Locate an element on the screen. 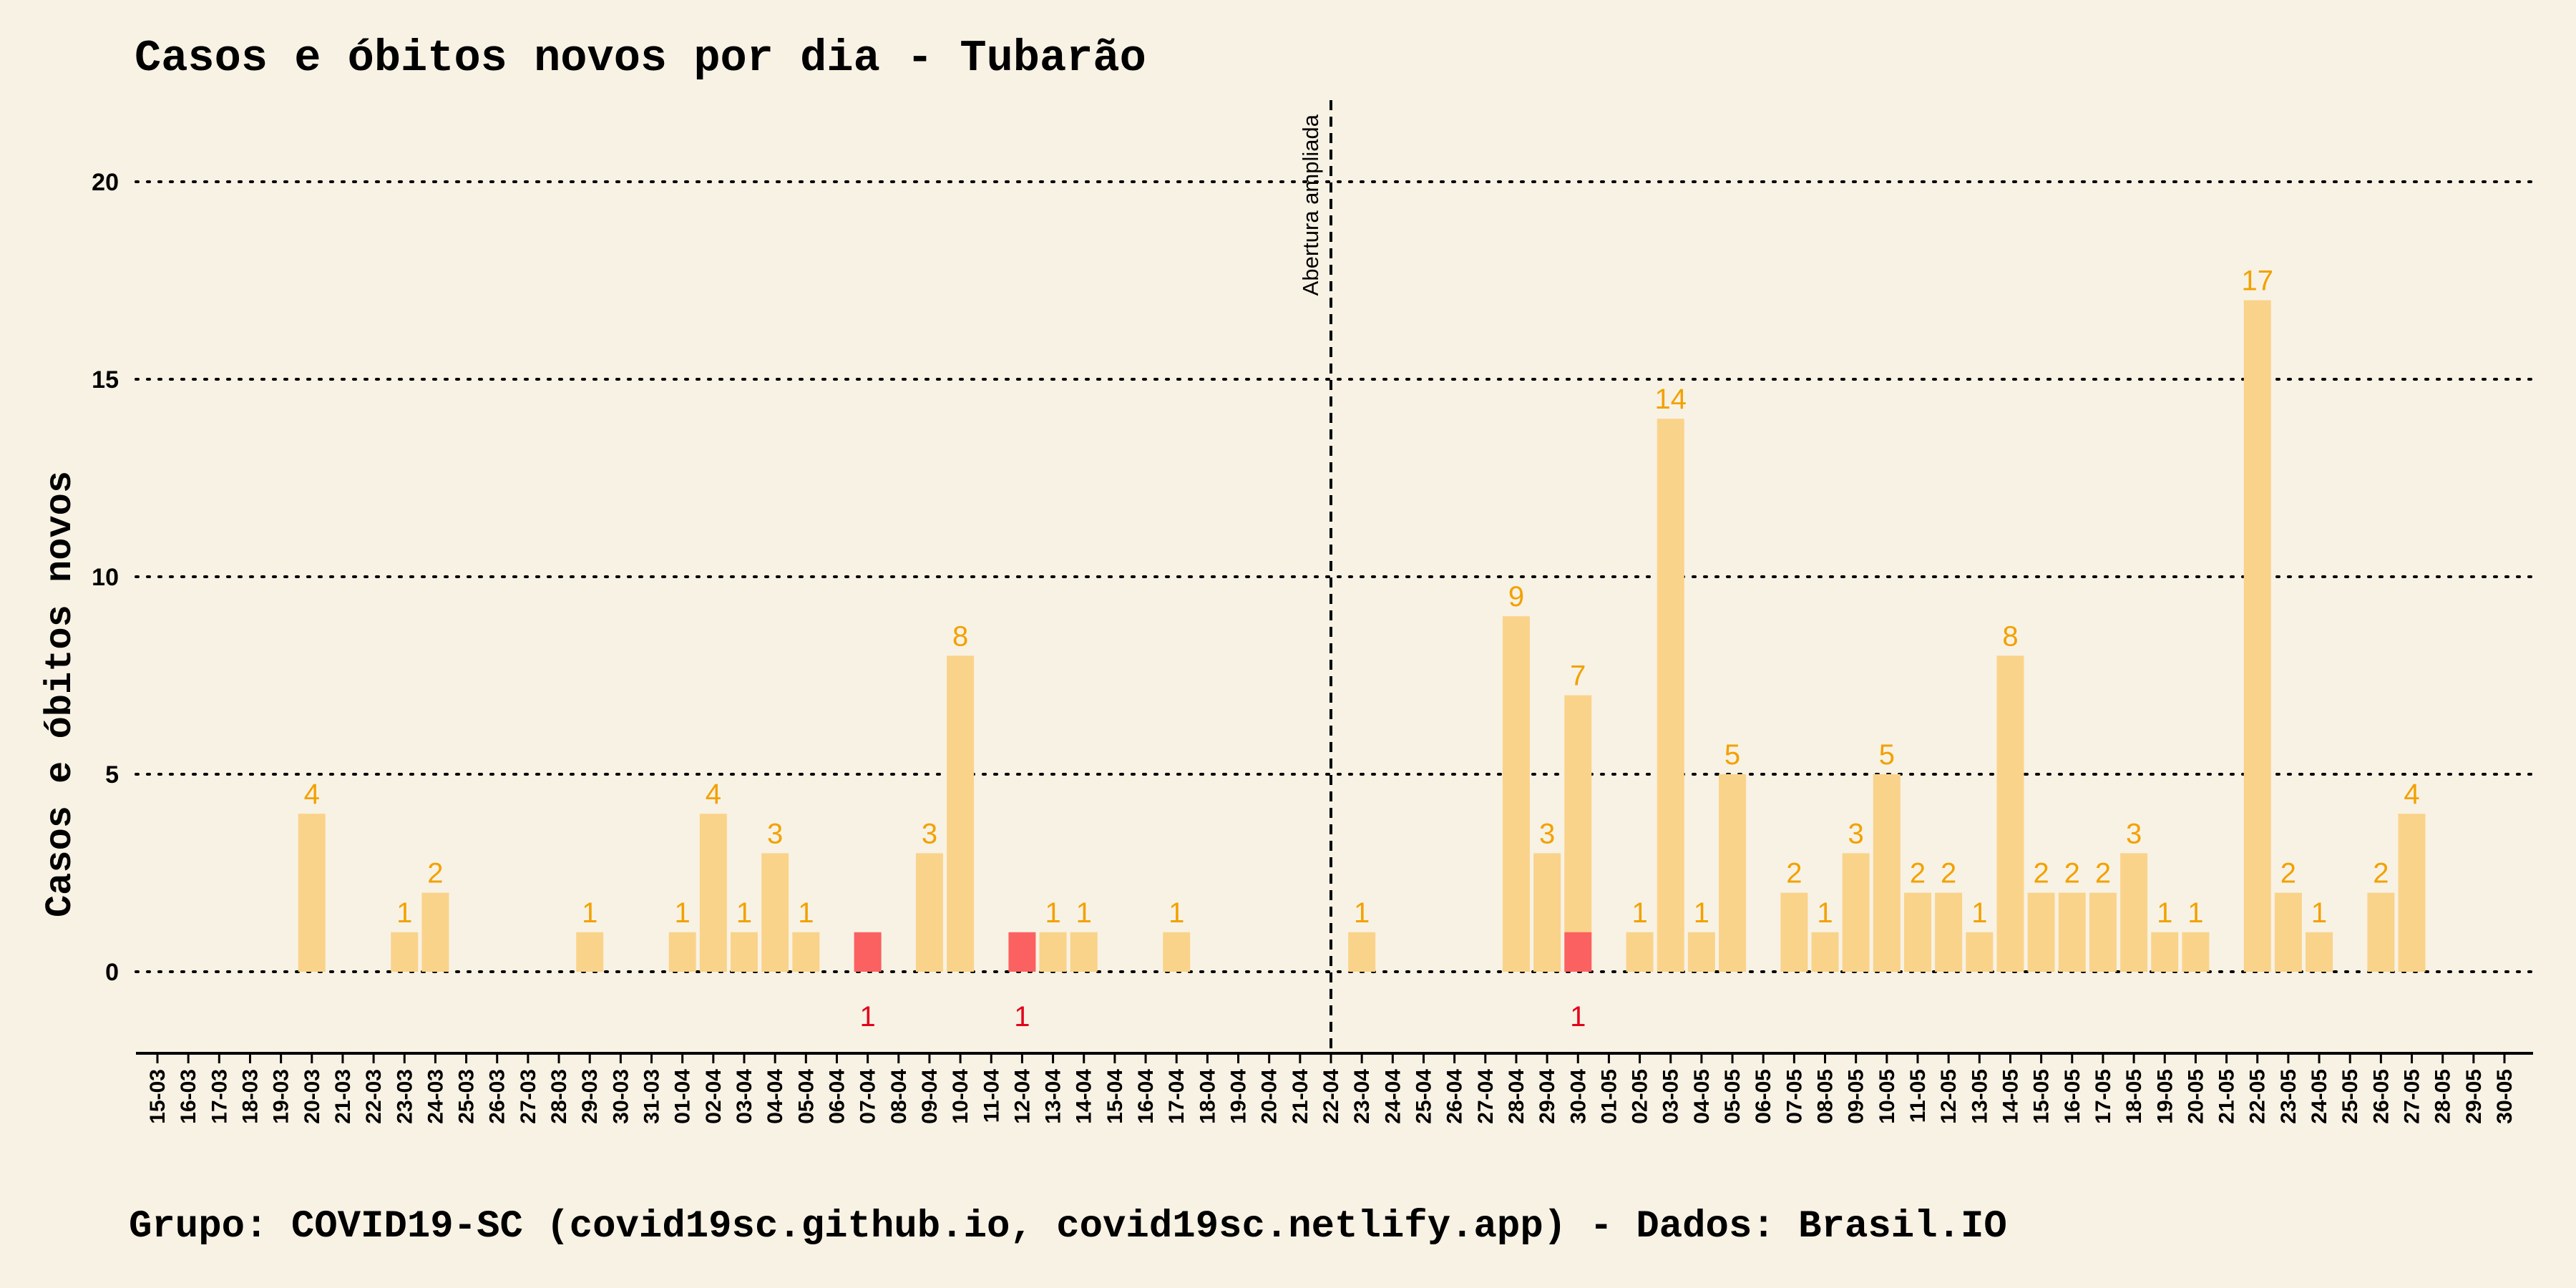 This screenshot has height=1288, width=2576. x-tick-label: 21-05 is located at coordinates (2227, 1096).